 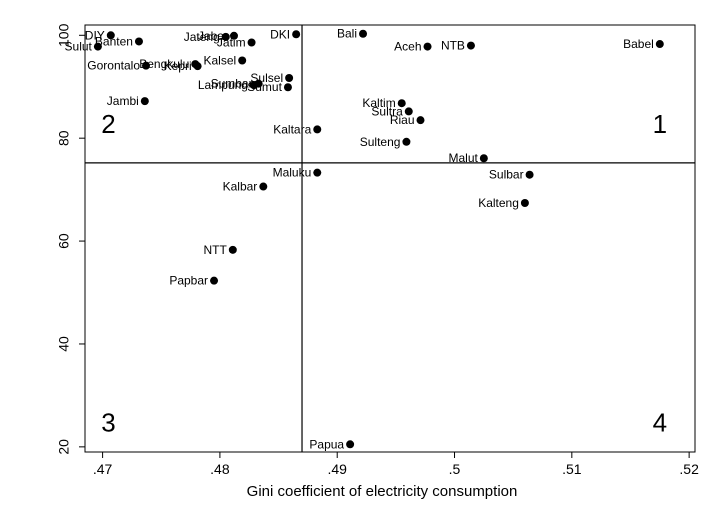 I want to click on quadrant-label: 4, so click(x=660, y=422).